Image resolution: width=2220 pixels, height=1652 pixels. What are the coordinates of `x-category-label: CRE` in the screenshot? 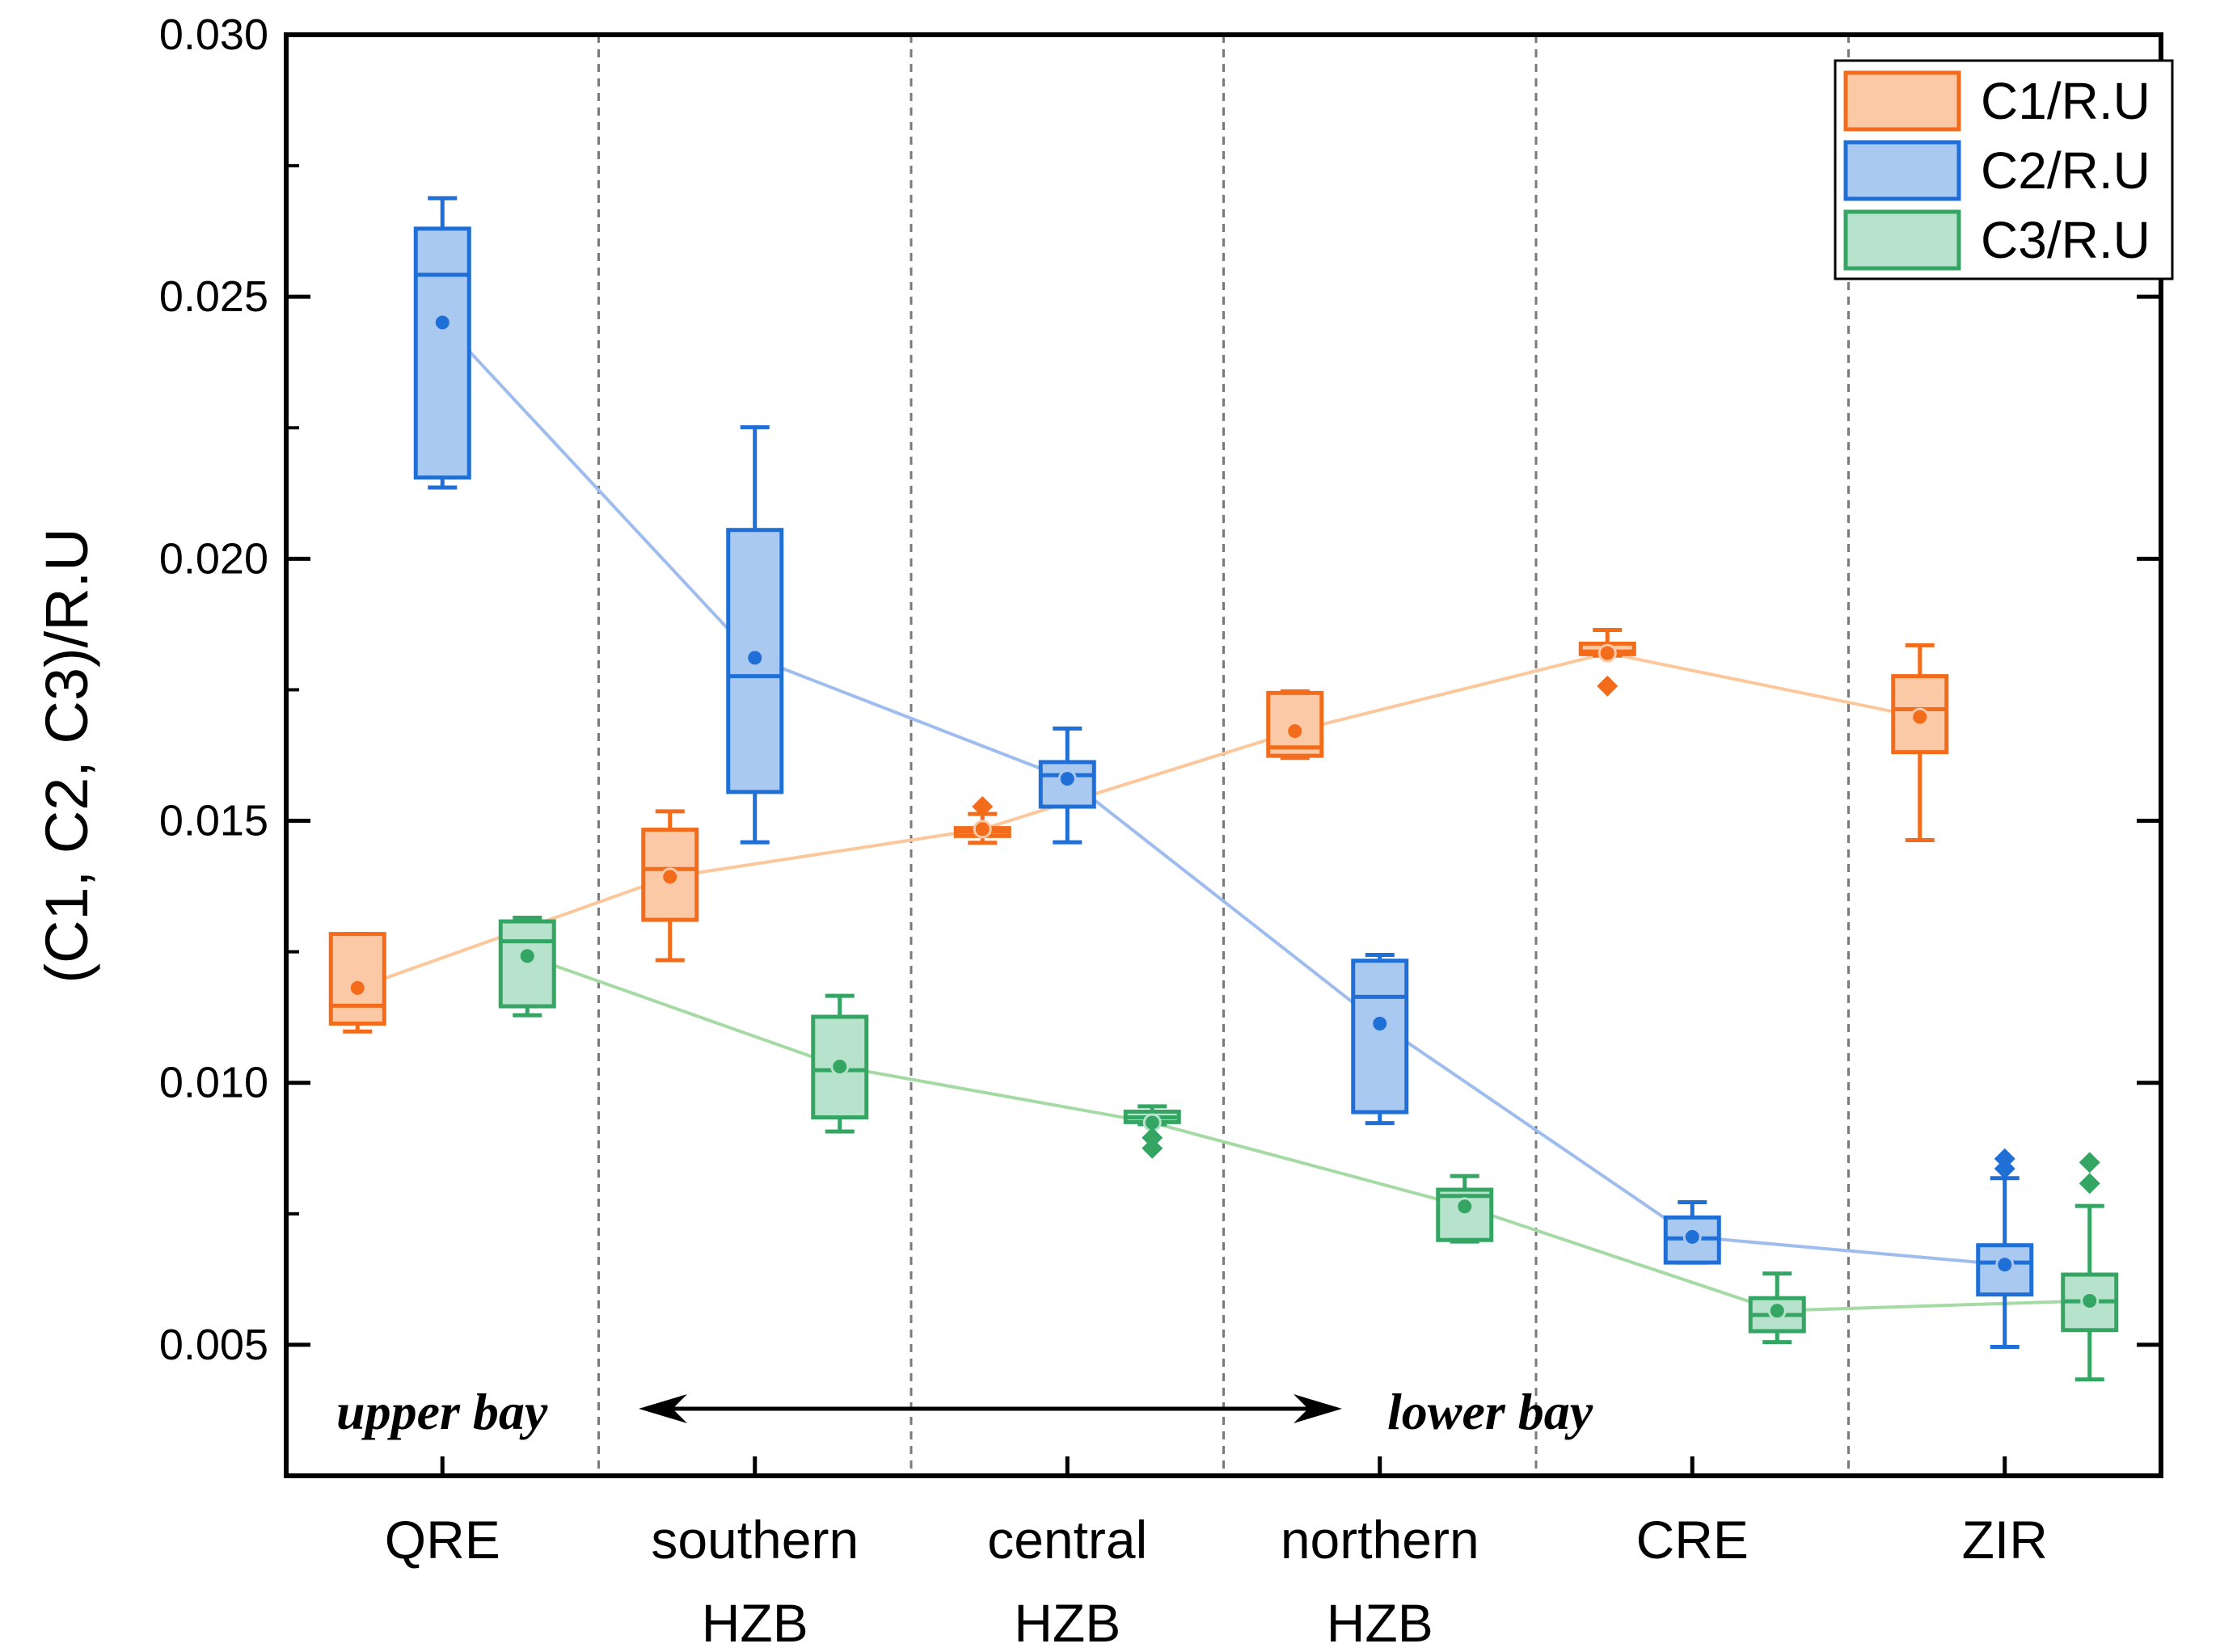 It's located at (1693, 1540).